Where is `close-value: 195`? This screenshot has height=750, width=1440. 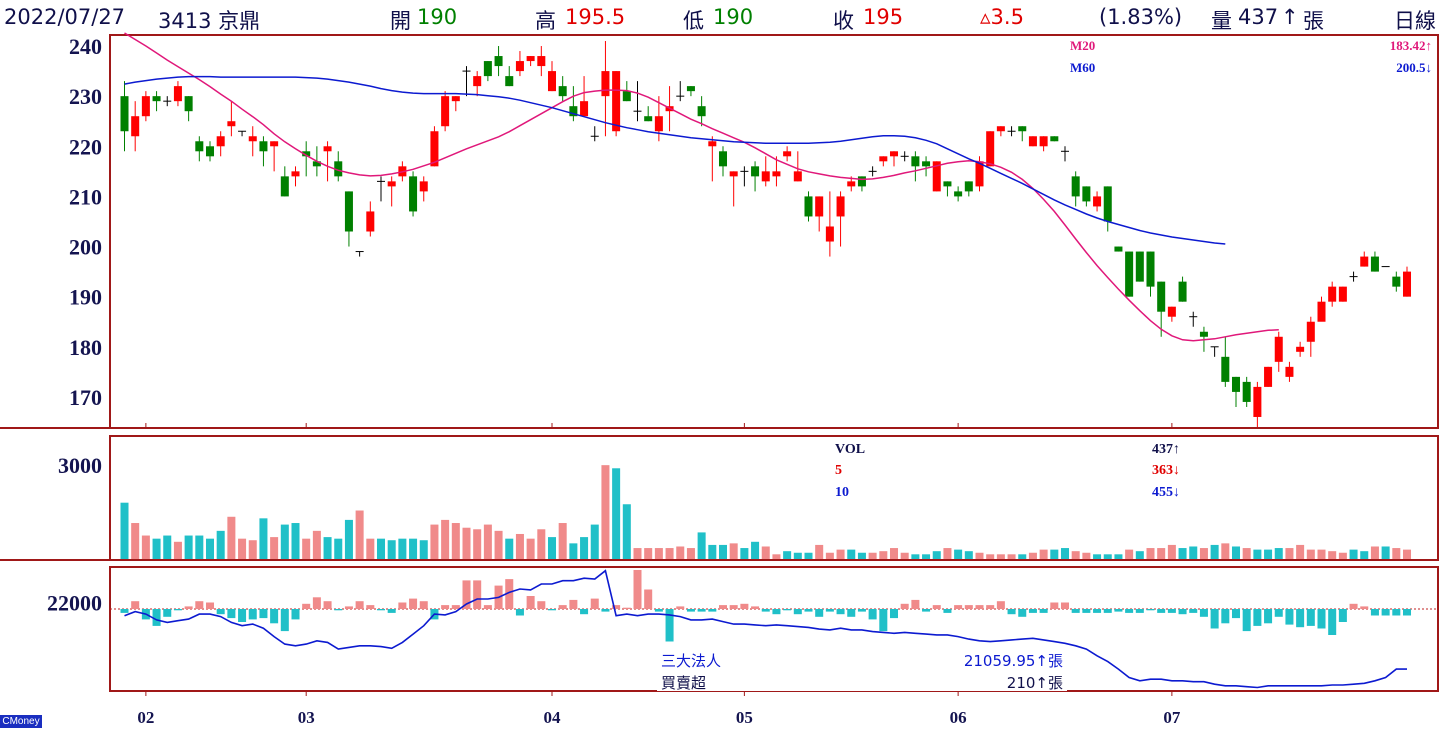 close-value: 195 is located at coordinates (883, 17).